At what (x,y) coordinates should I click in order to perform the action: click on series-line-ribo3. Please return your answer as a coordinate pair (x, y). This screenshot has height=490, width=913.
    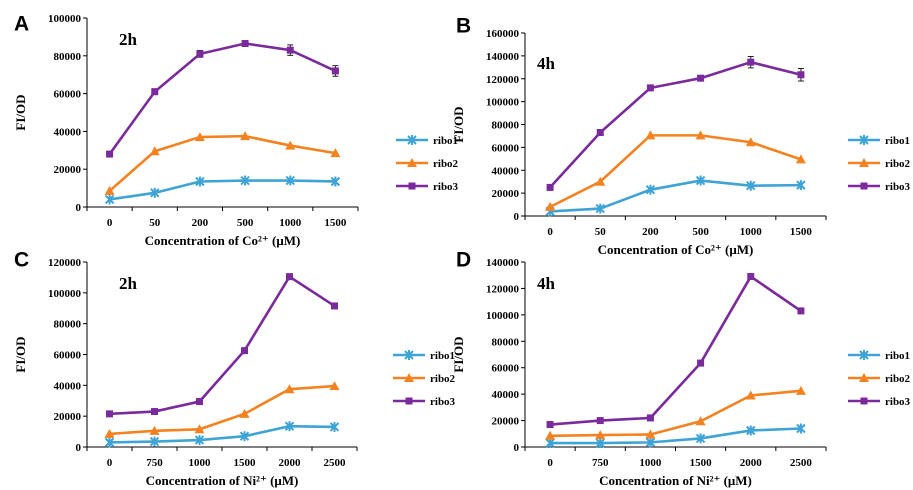
    Looking at the image, I should click on (222, 98).